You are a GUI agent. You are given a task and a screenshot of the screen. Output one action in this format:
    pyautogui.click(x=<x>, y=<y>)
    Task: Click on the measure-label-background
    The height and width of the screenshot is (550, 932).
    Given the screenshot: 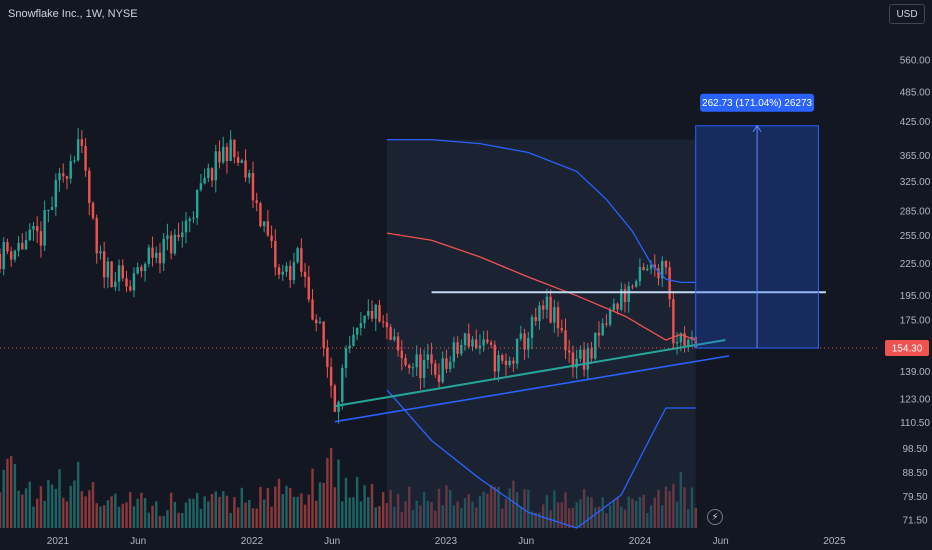 What is the action you would take?
    pyautogui.click(x=757, y=102)
    